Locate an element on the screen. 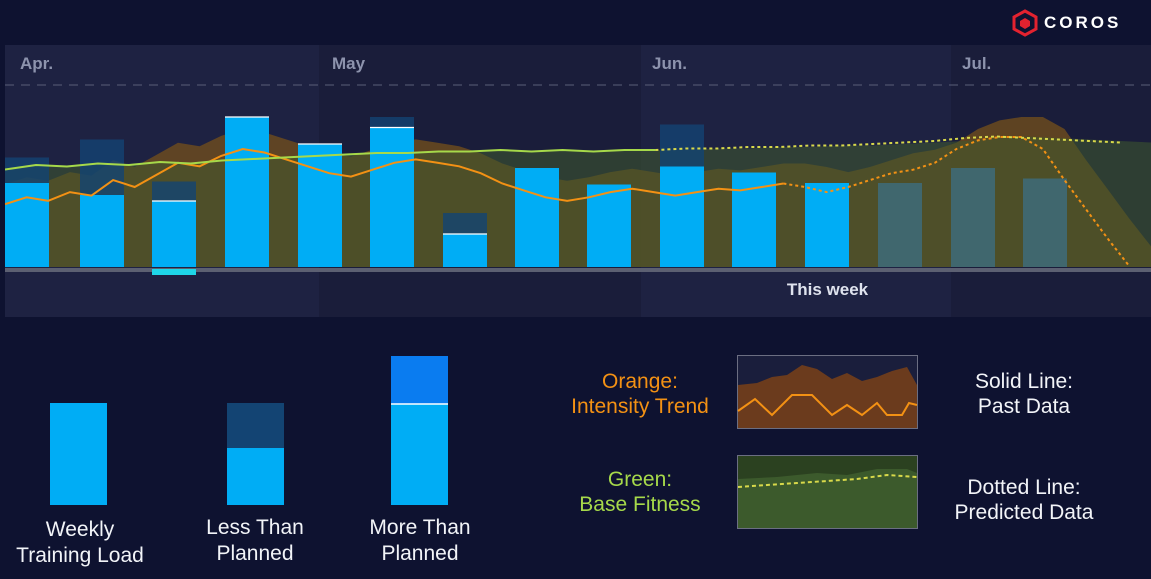 The width and height of the screenshot is (1151, 579). legend-bar-less-planned-actual is located at coordinates (255, 476).